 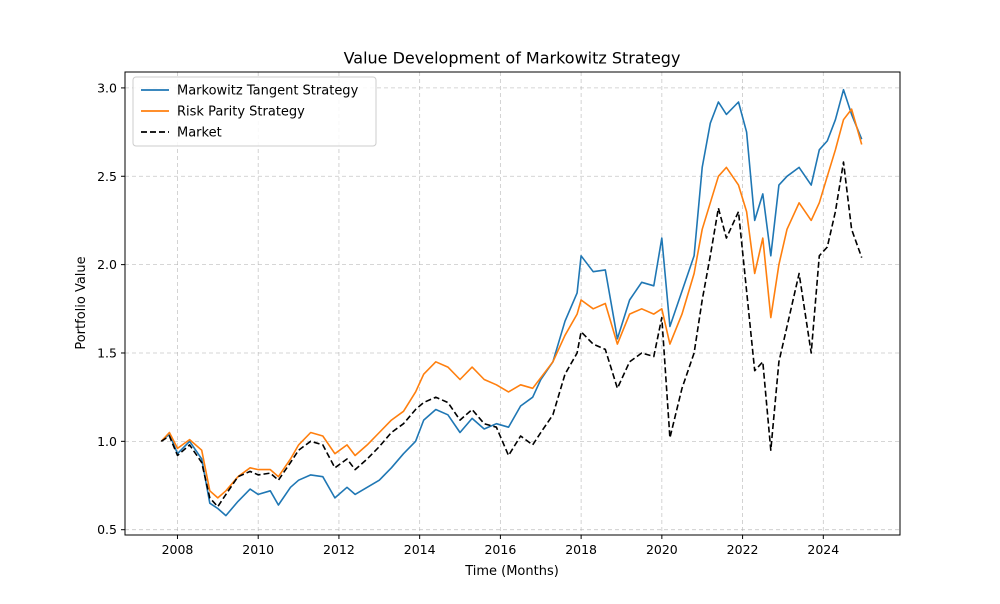 I want to click on y-tick-label: 2.0, so click(x=107, y=264).